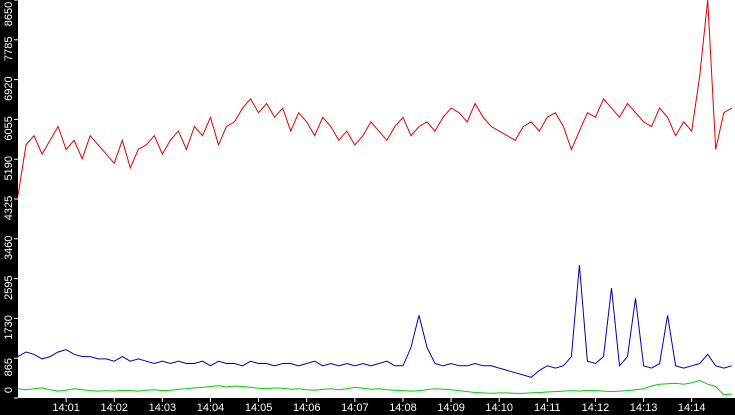 The width and height of the screenshot is (735, 415). Describe the element at coordinates (451, 408) in the screenshot. I see `x-tick-label: 14:09` at that location.